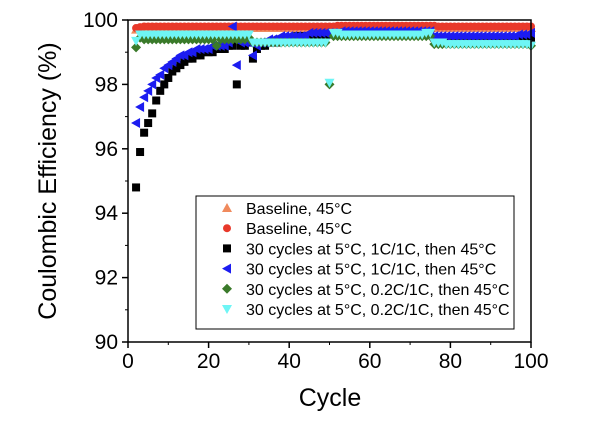 This screenshot has width=600, height=423. What do you see at coordinates (530, 361) in the screenshot?
I see `x-tick-label: 100` at bounding box center [530, 361].